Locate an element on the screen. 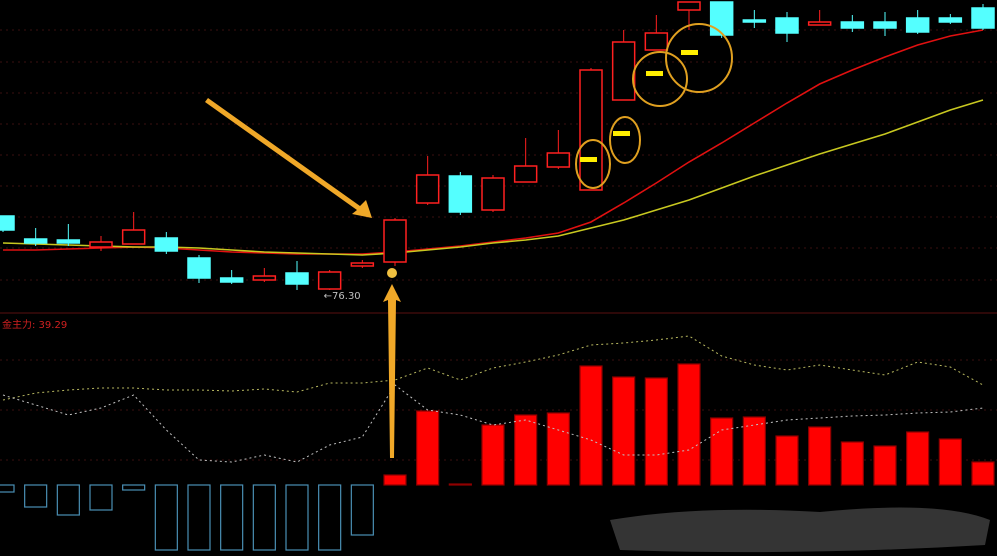 Image resolution: width=997 pixels, height=556 pixels. line-series is located at coordinates (493, 368).